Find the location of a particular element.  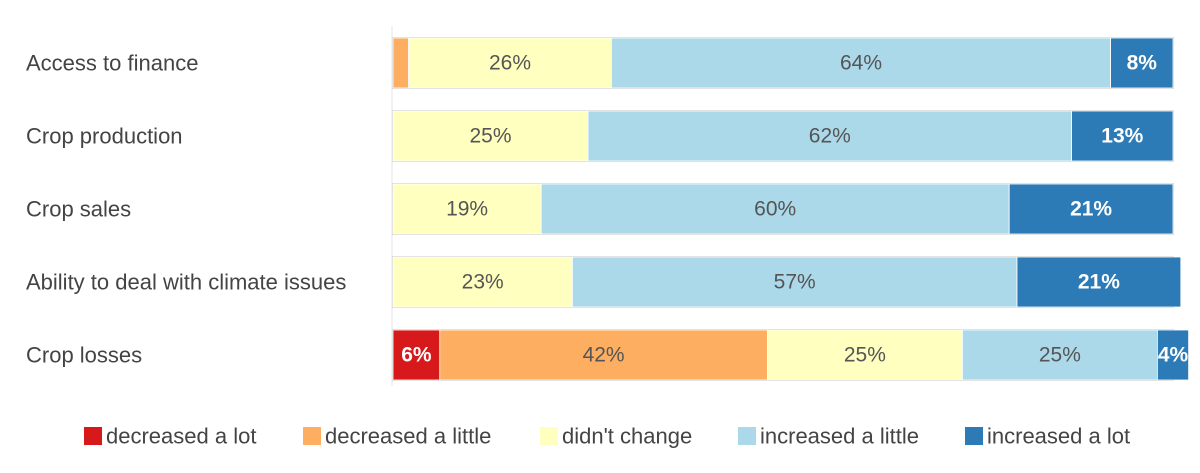

category-label: Ability to deal with climate issues is located at coordinates (186, 282).